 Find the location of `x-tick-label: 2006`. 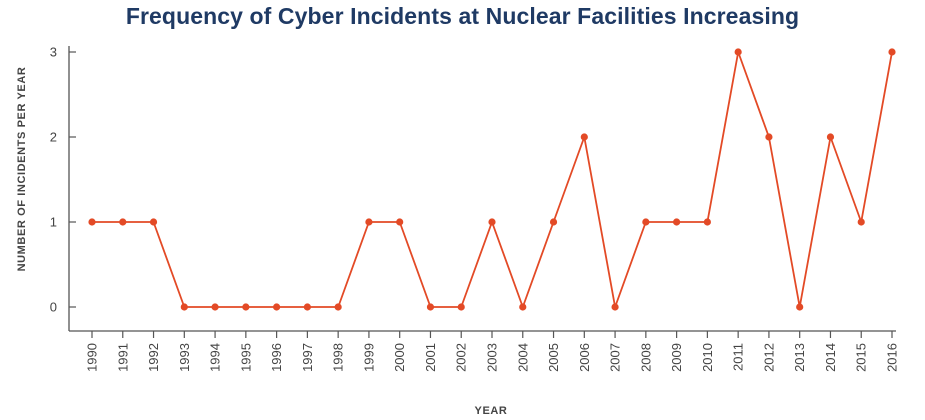

x-tick-label: 2006 is located at coordinates (584, 357).